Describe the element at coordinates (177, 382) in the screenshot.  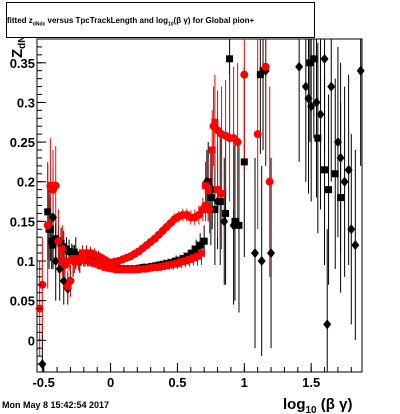
I see `x-tick-label: 0.5` at that location.